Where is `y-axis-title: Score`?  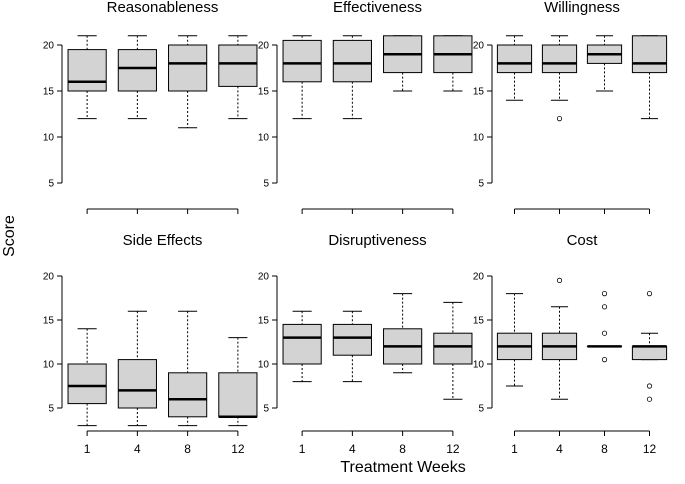
y-axis-title: Score is located at coordinates (9, 236).